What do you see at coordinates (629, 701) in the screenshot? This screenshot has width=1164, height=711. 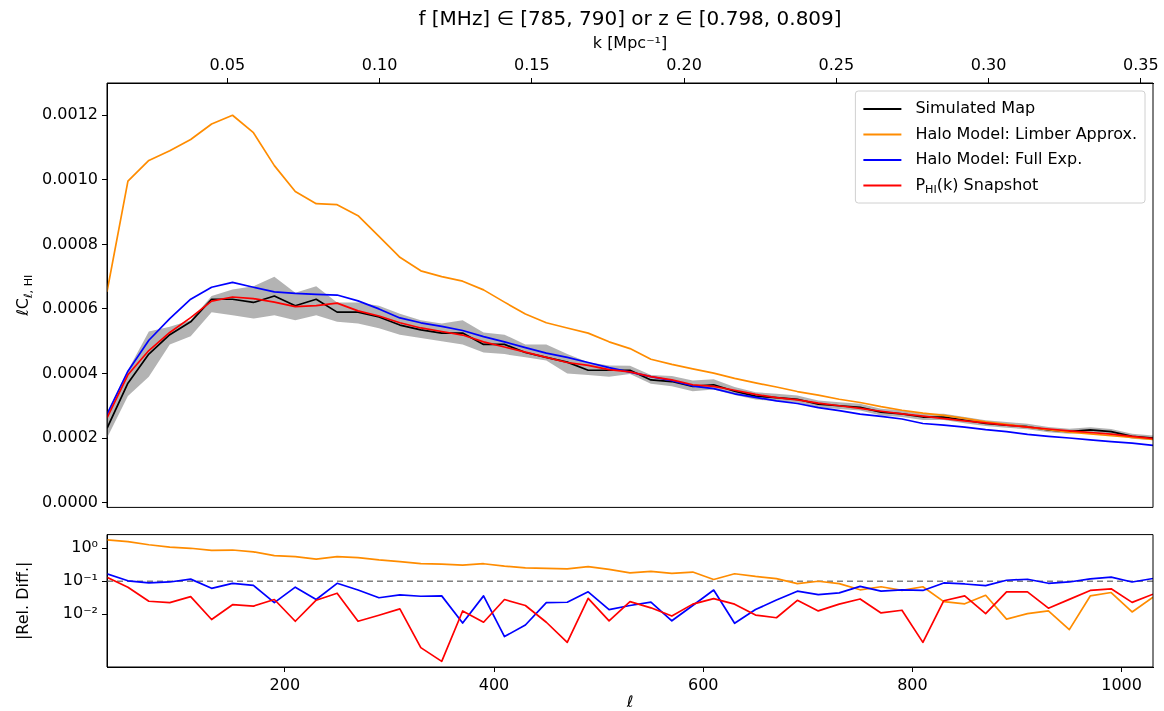 I see `x-axis-title: ℓ` at bounding box center [629, 701].